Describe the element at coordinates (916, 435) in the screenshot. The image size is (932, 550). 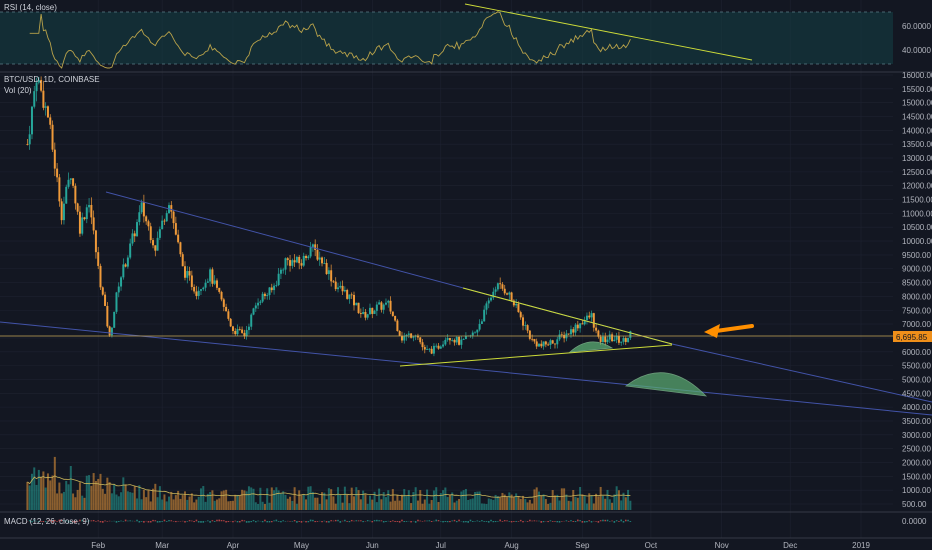
I see `y-tick-label: 3000.00` at that location.